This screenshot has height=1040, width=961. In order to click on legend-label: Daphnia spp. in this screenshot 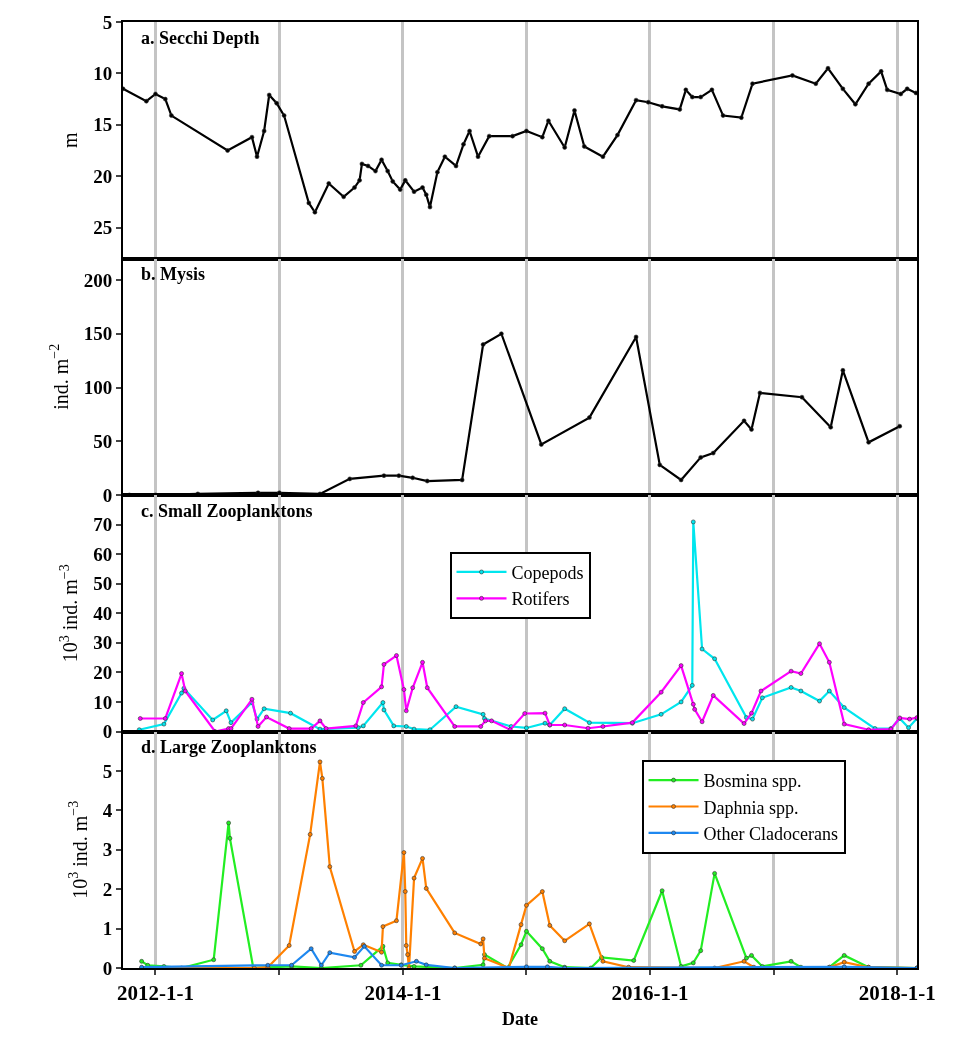, I will do `click(751, 807)`.